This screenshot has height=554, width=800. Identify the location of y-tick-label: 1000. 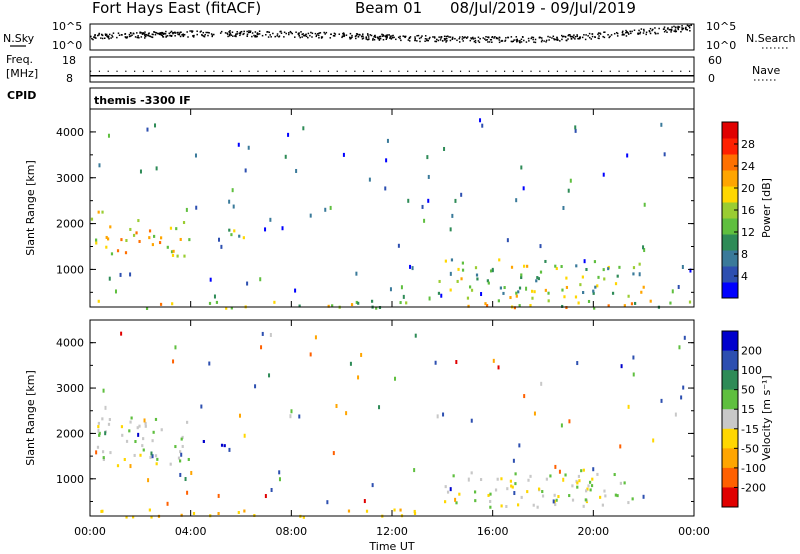
(70, 479).